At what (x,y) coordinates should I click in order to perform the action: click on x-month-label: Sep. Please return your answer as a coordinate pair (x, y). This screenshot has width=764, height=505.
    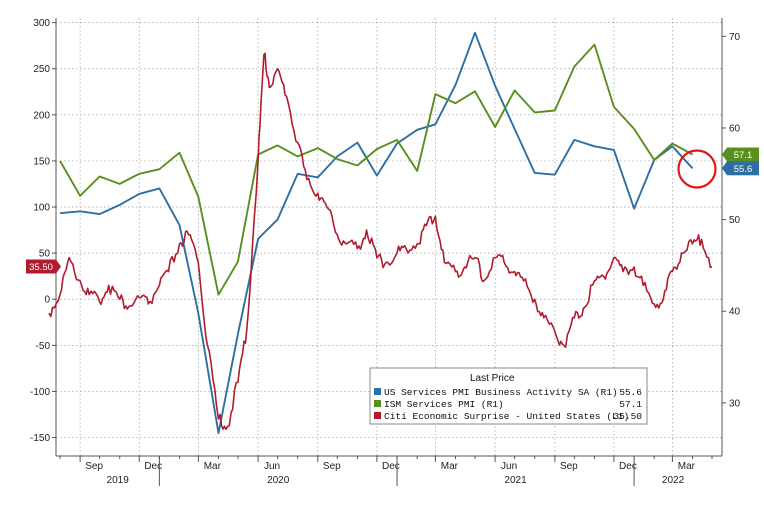
    Looking at the image, I should click on (94, 466).